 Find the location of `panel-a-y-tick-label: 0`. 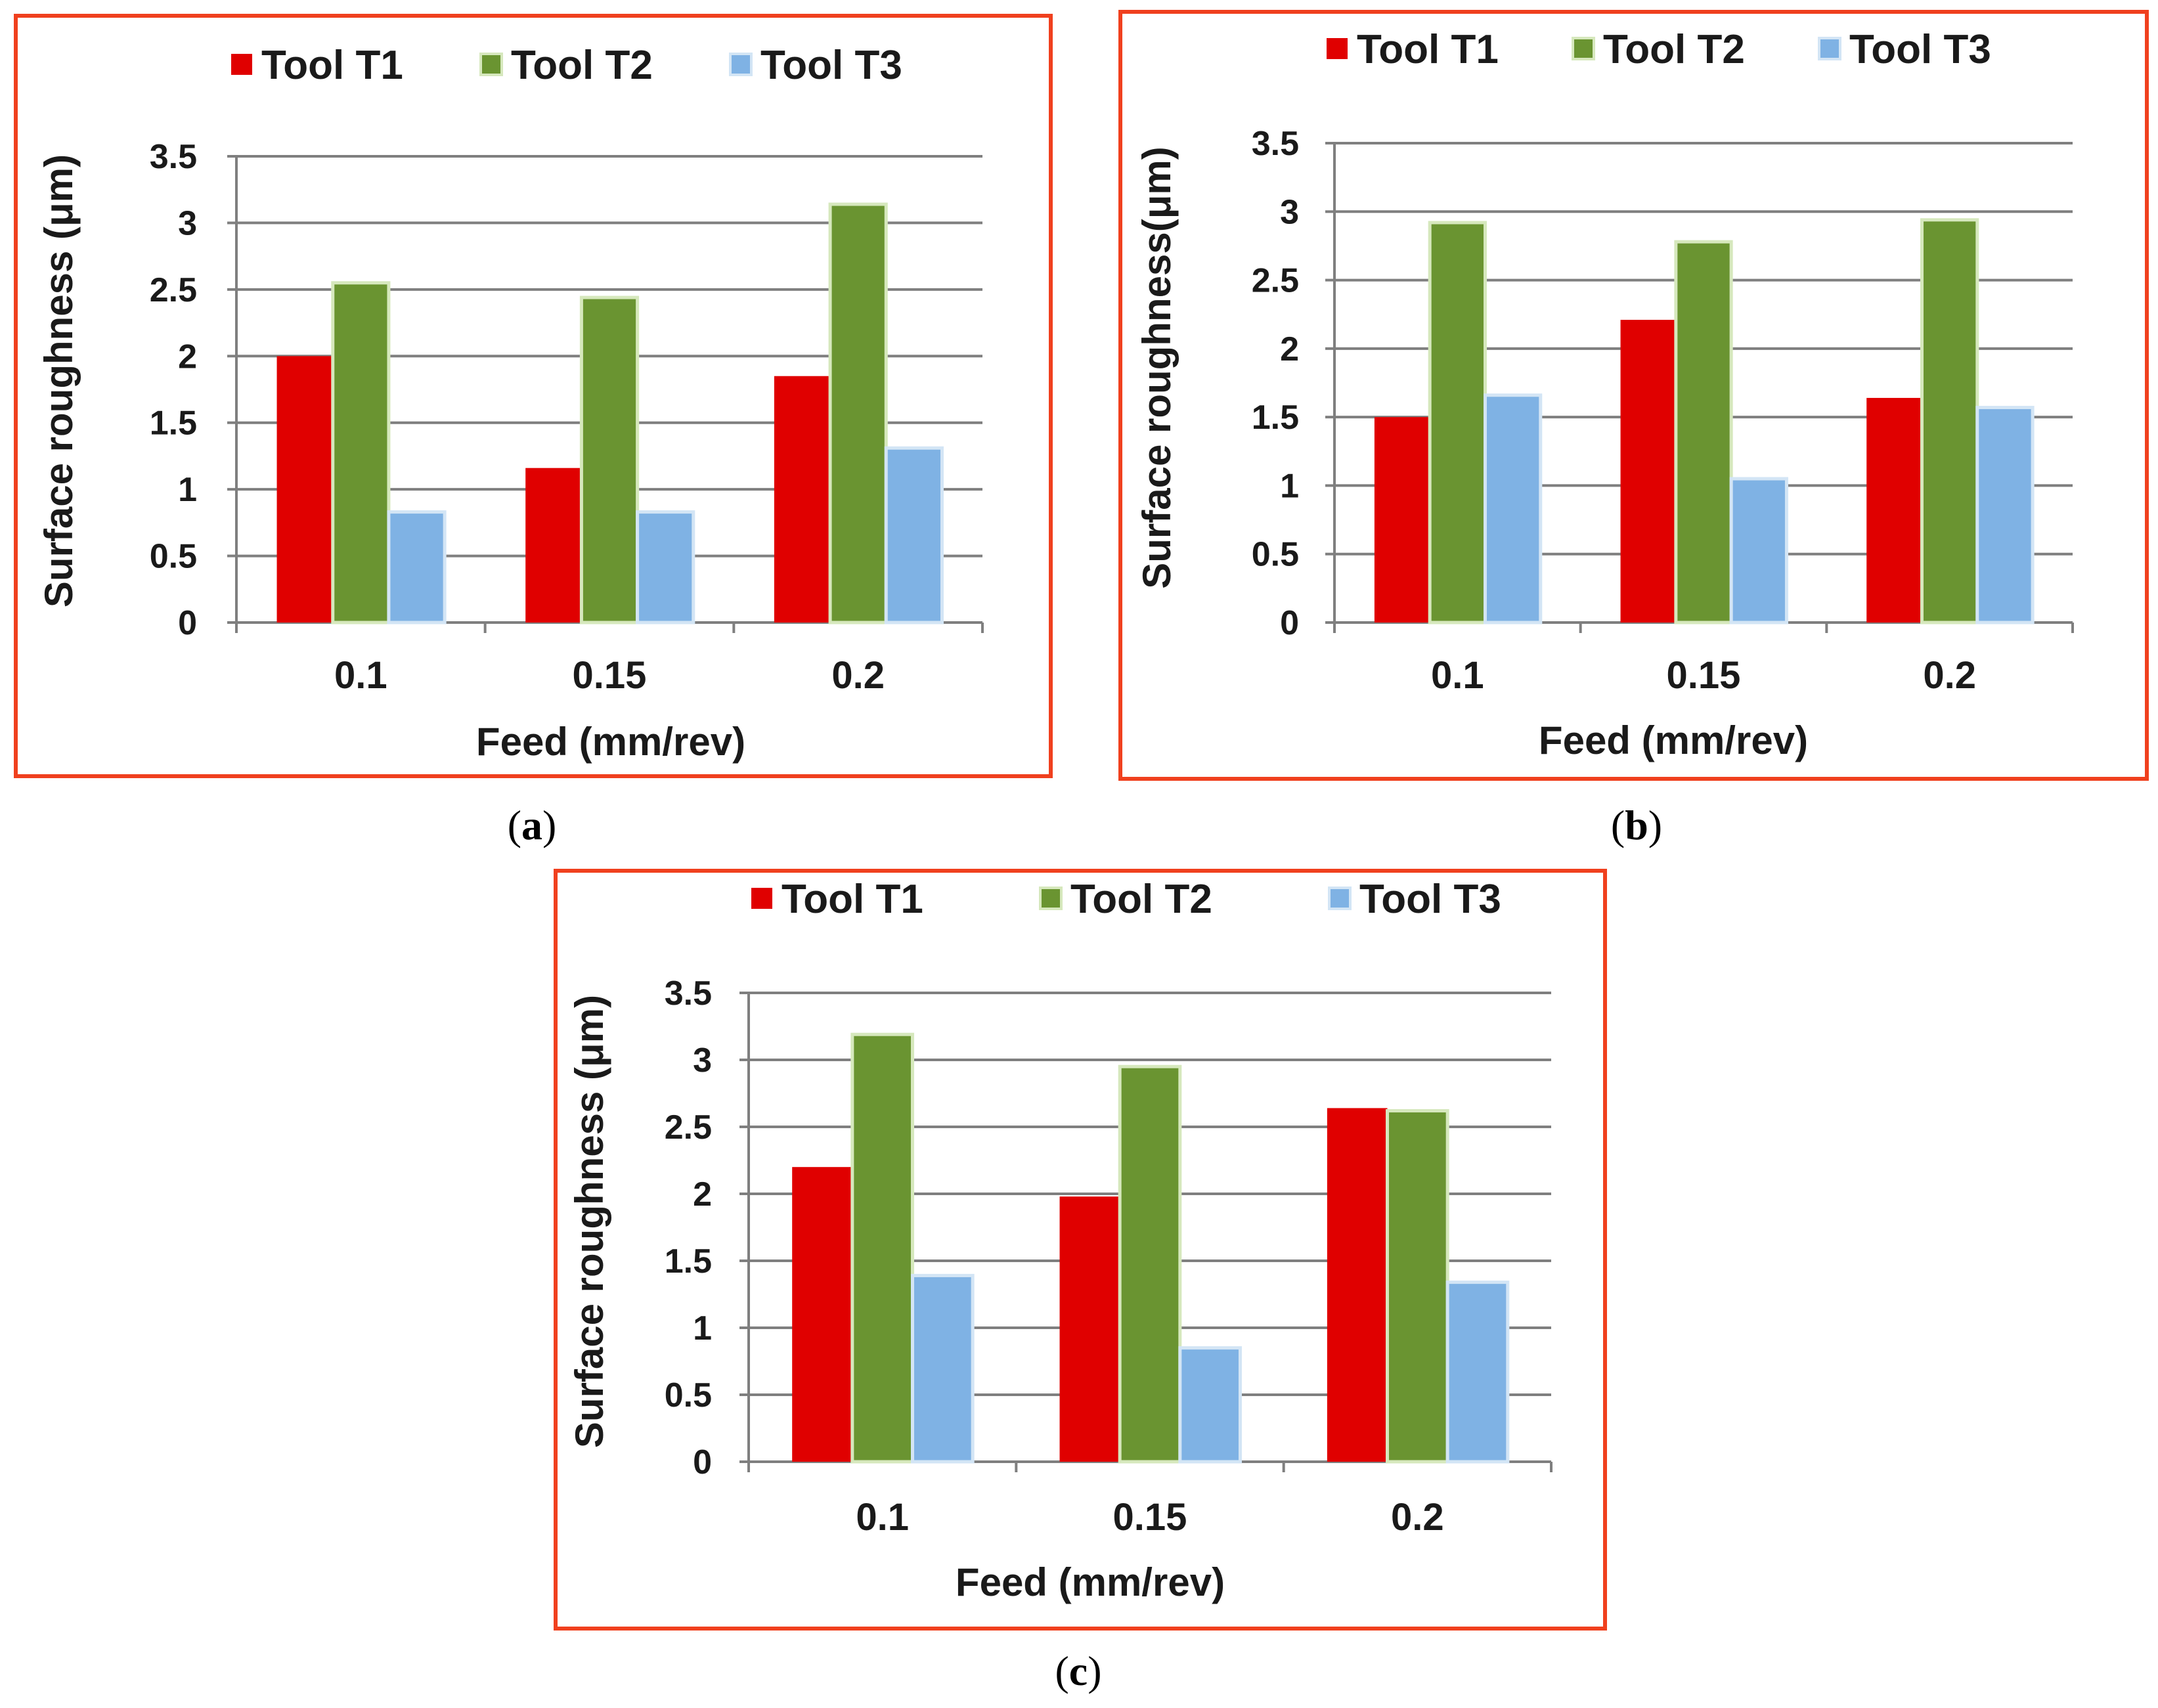

panel-a-y-tick-label: 0 is located at coordinates (187, 623).